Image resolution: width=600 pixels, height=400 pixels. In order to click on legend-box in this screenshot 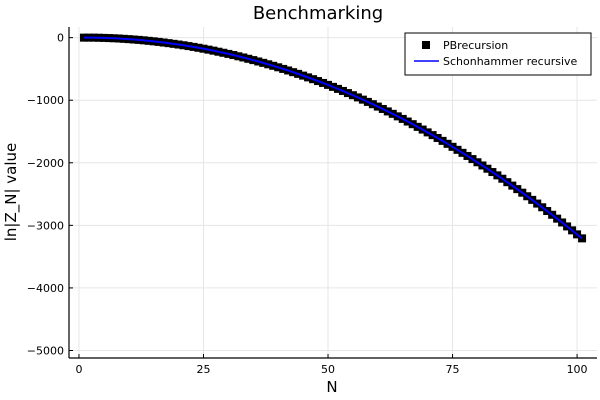, I will do `click(498, 54)`.